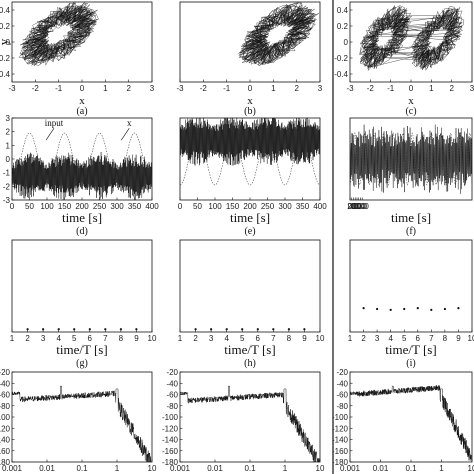 The height and width of the screenshot is (474, 474). I want to click on x-tick-label: 120, so click(361, 206).